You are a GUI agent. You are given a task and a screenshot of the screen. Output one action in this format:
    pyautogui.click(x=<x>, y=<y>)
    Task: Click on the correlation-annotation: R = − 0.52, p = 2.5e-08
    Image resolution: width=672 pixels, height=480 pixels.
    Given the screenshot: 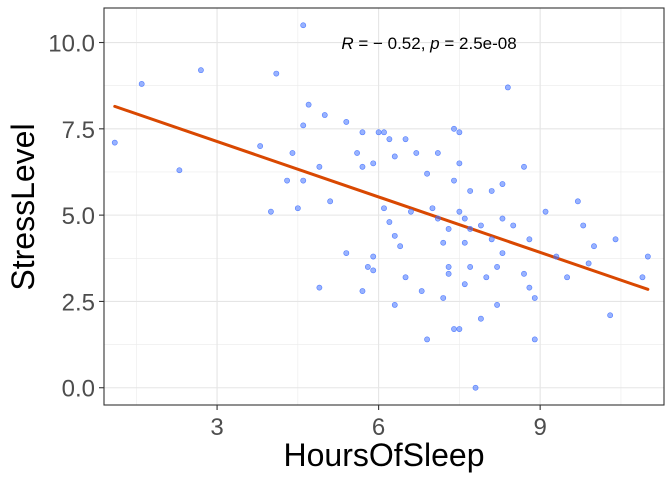 What is the action you would take?
    pyautogui.click(x=428, y=43)
    